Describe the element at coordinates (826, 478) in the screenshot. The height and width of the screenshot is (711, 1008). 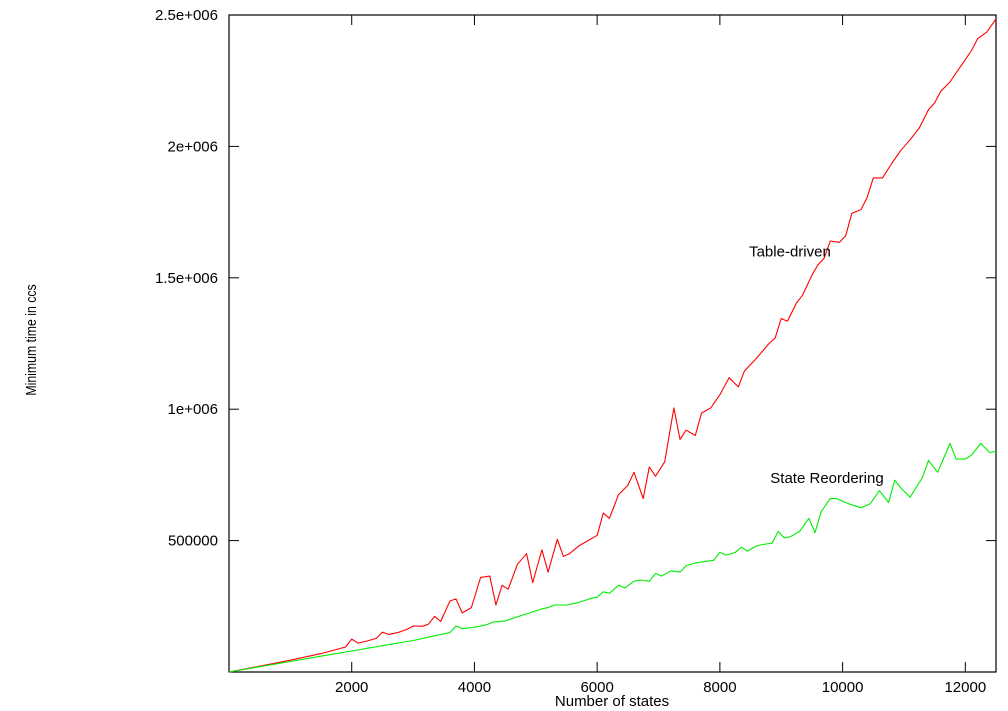
I see `series-label-state-reordering: State Reordering` at that location.